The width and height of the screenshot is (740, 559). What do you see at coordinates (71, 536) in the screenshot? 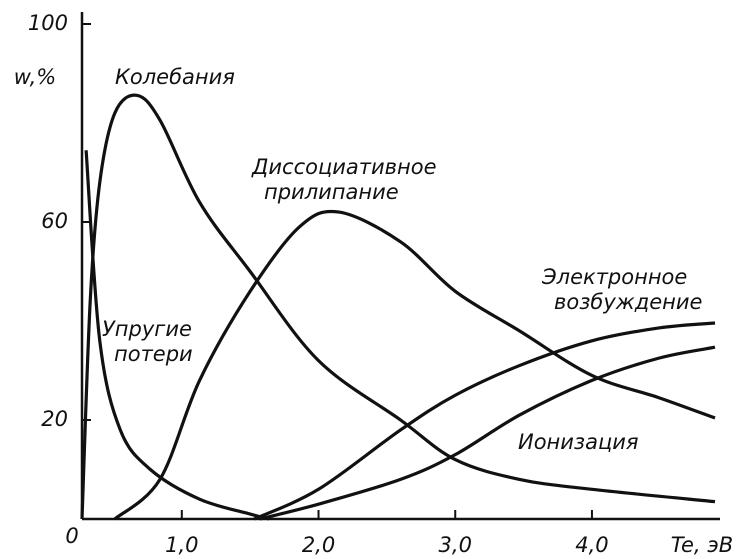
I see `origin-label: 0` at bounding box center [71, 536].